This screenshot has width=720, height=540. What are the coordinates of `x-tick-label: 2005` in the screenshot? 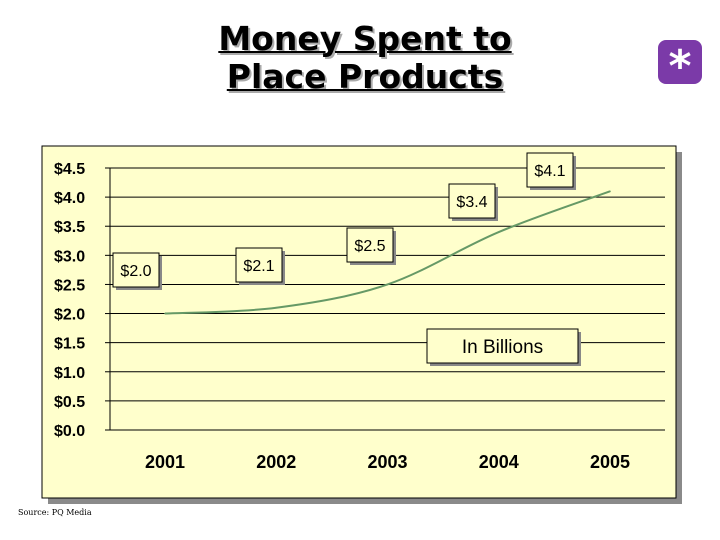 It's located at (610, 462).